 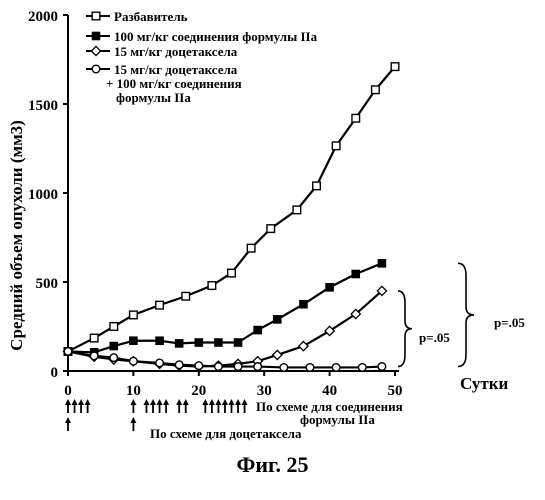 I want to click on x-tick-label: 0, so click(x=68, y=391).